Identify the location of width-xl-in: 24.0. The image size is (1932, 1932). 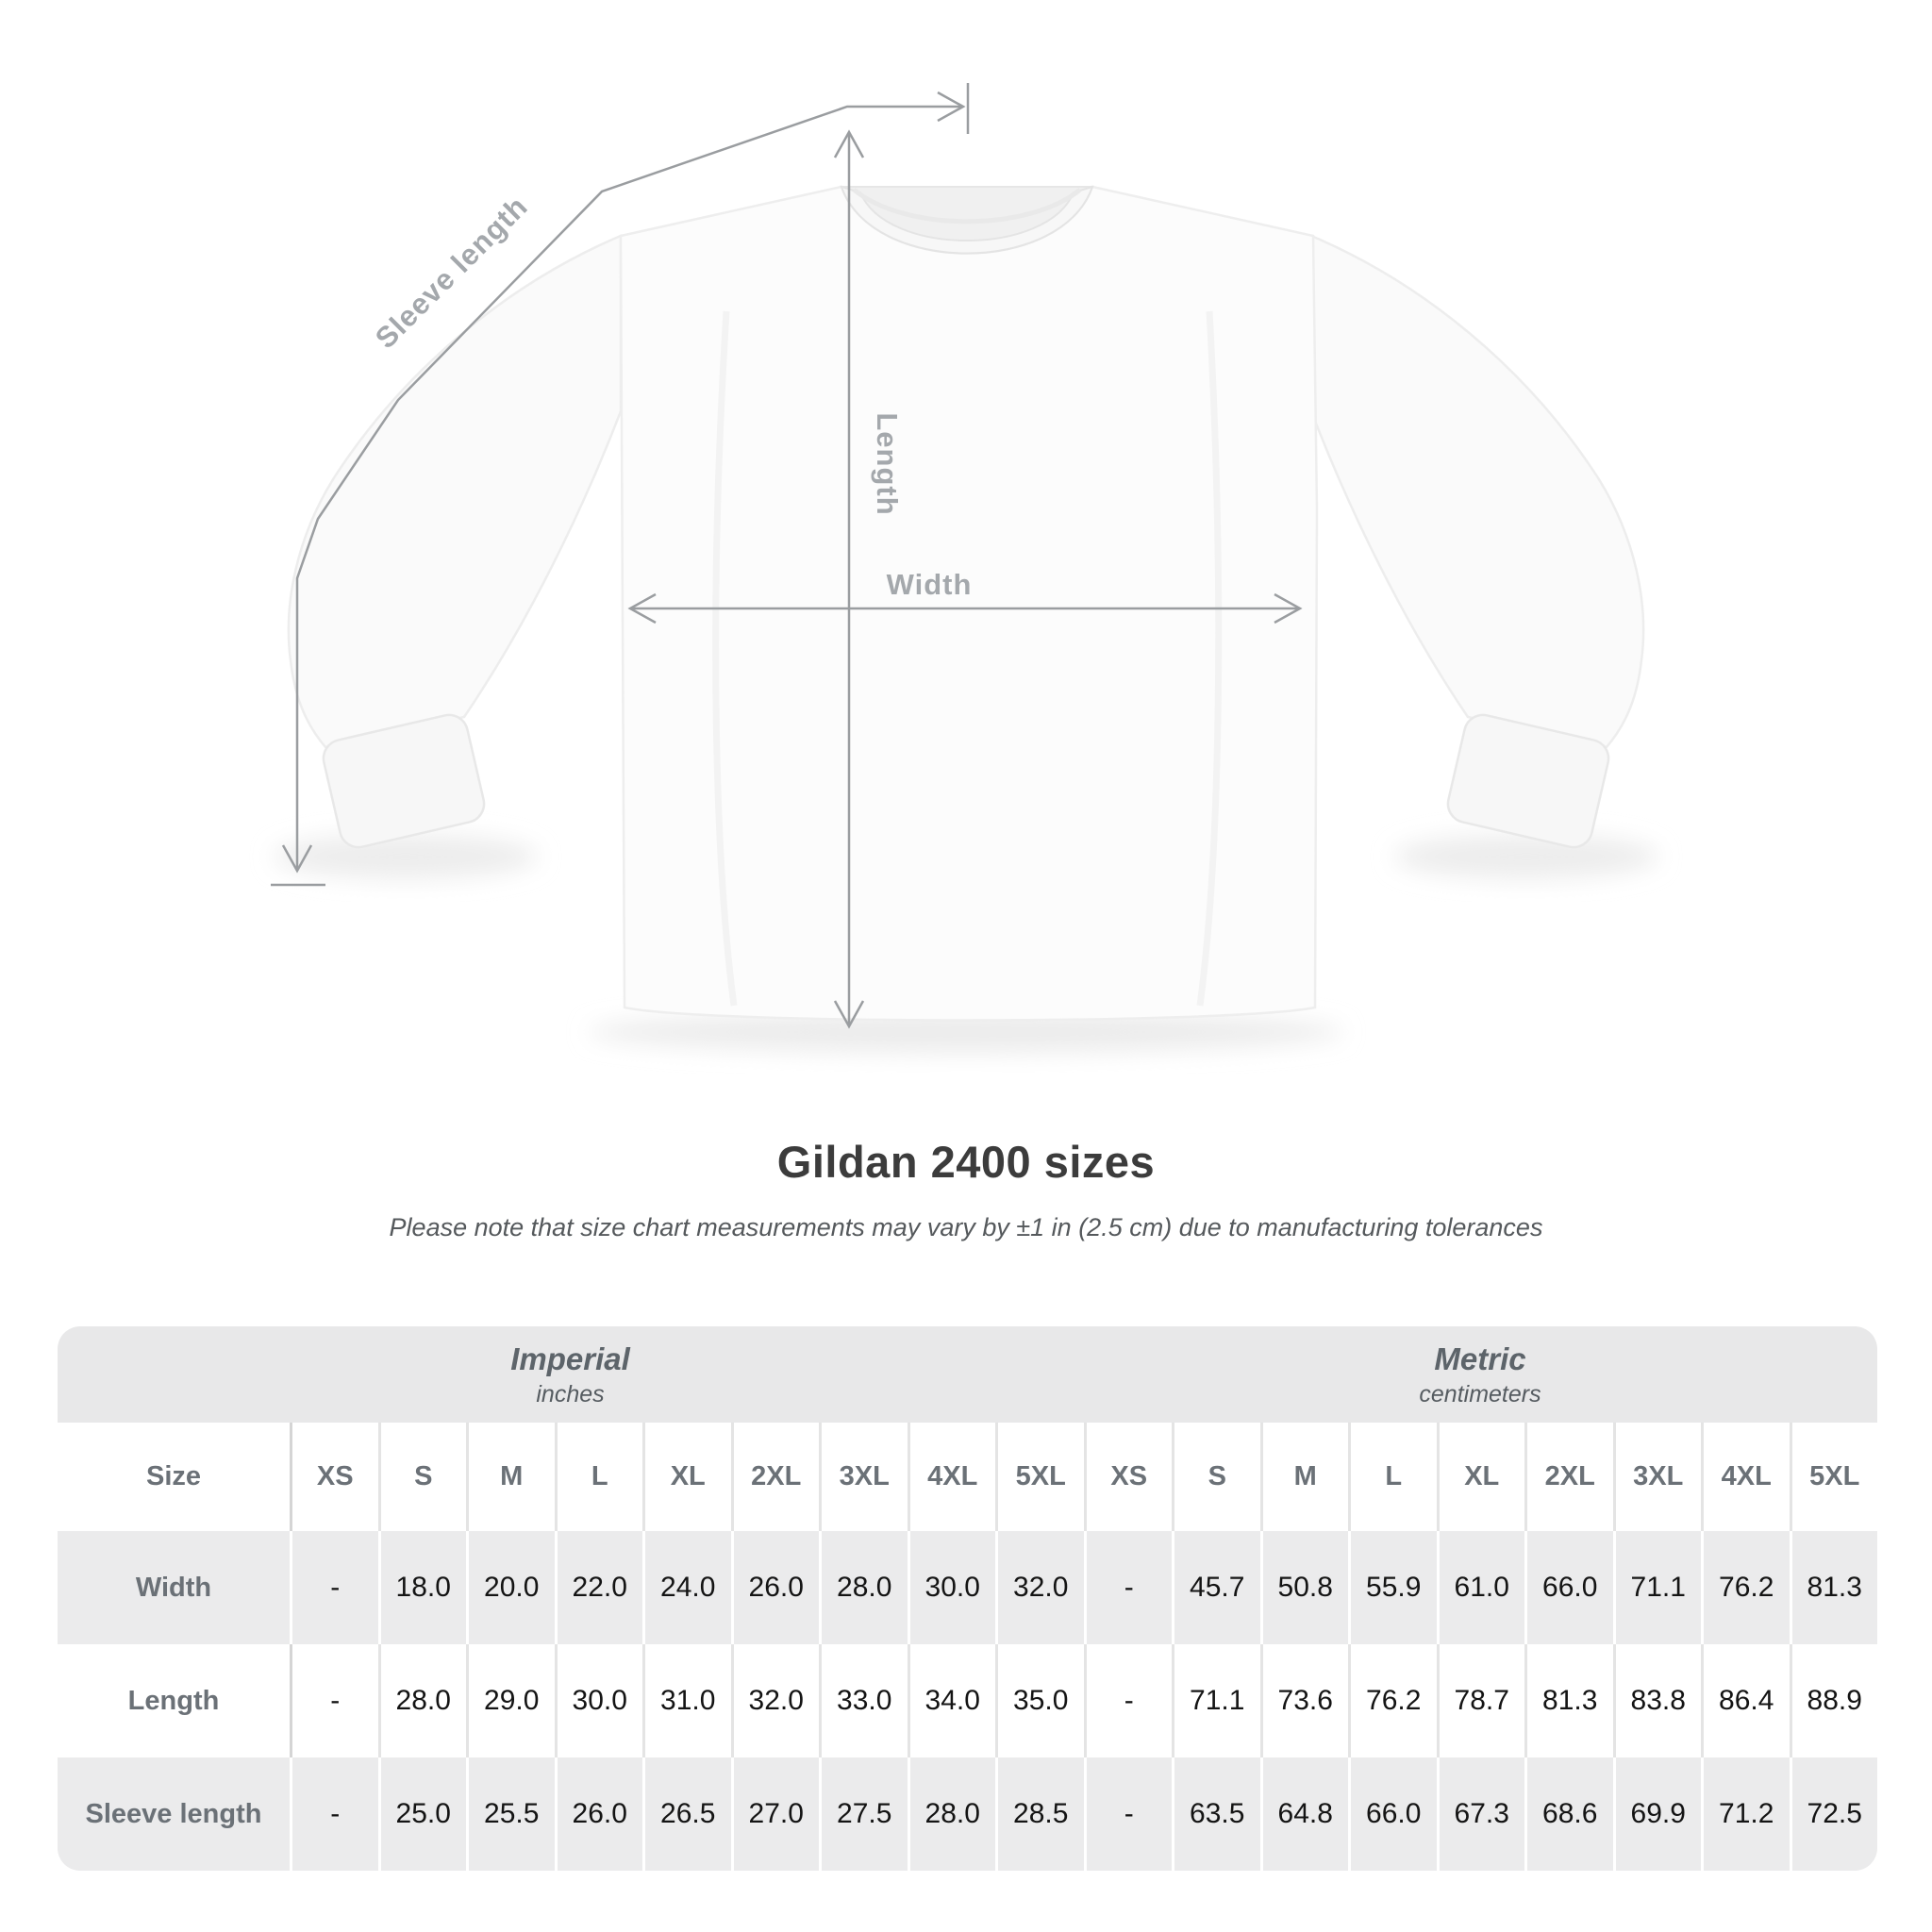
(686, 1588).